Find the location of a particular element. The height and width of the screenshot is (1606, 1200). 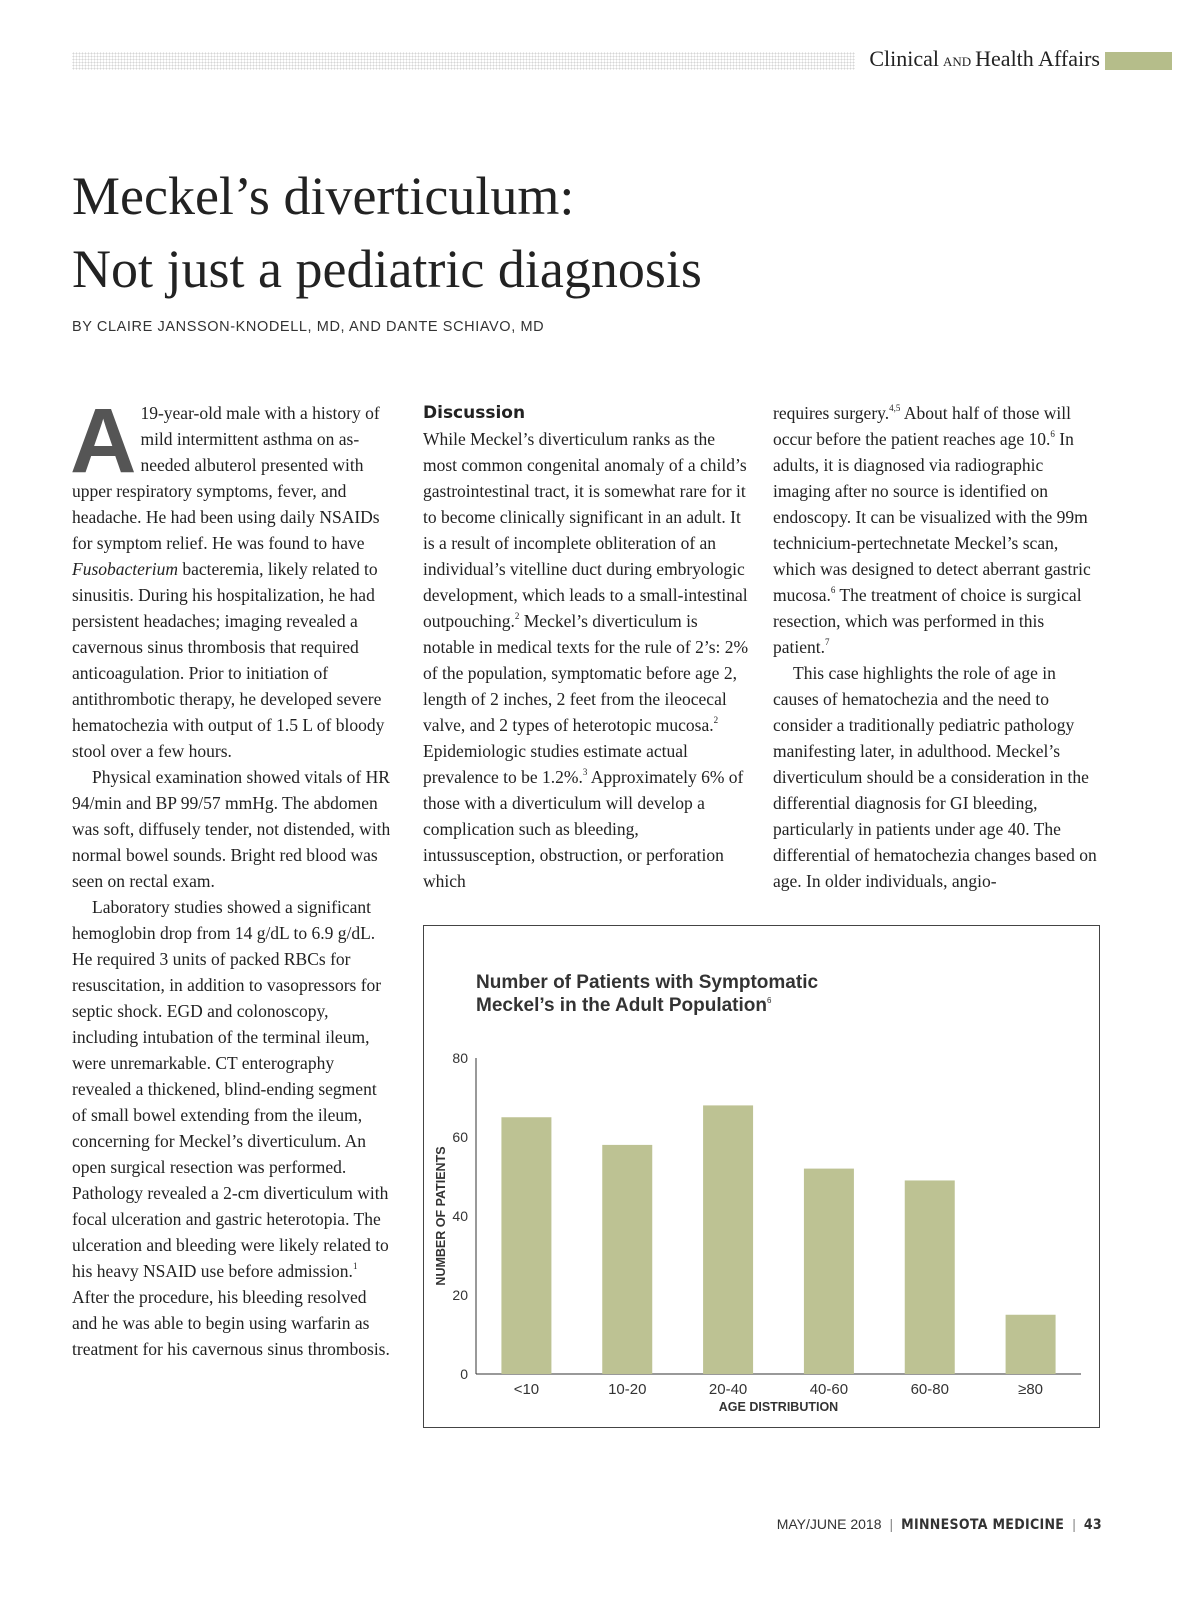

section-label: Clinical AND Health Affairs is located at coordinates (984, 59).